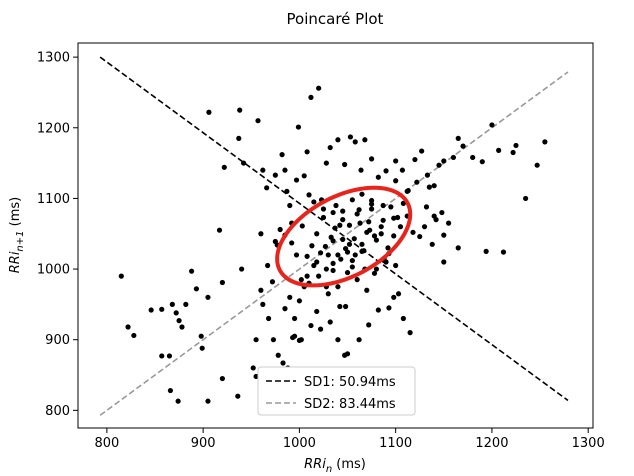  Describe the element at coordinates (349, 464) in the screenshot. I see `x-axis-label-unit: (ms)` at that location.